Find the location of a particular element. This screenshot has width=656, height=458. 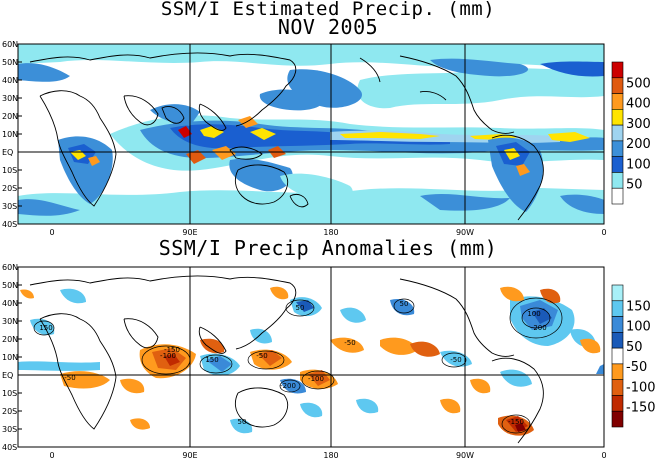

colorbar-bottom: 150 100 50 -50 -100 -150 is located at coordinates (633, 356).